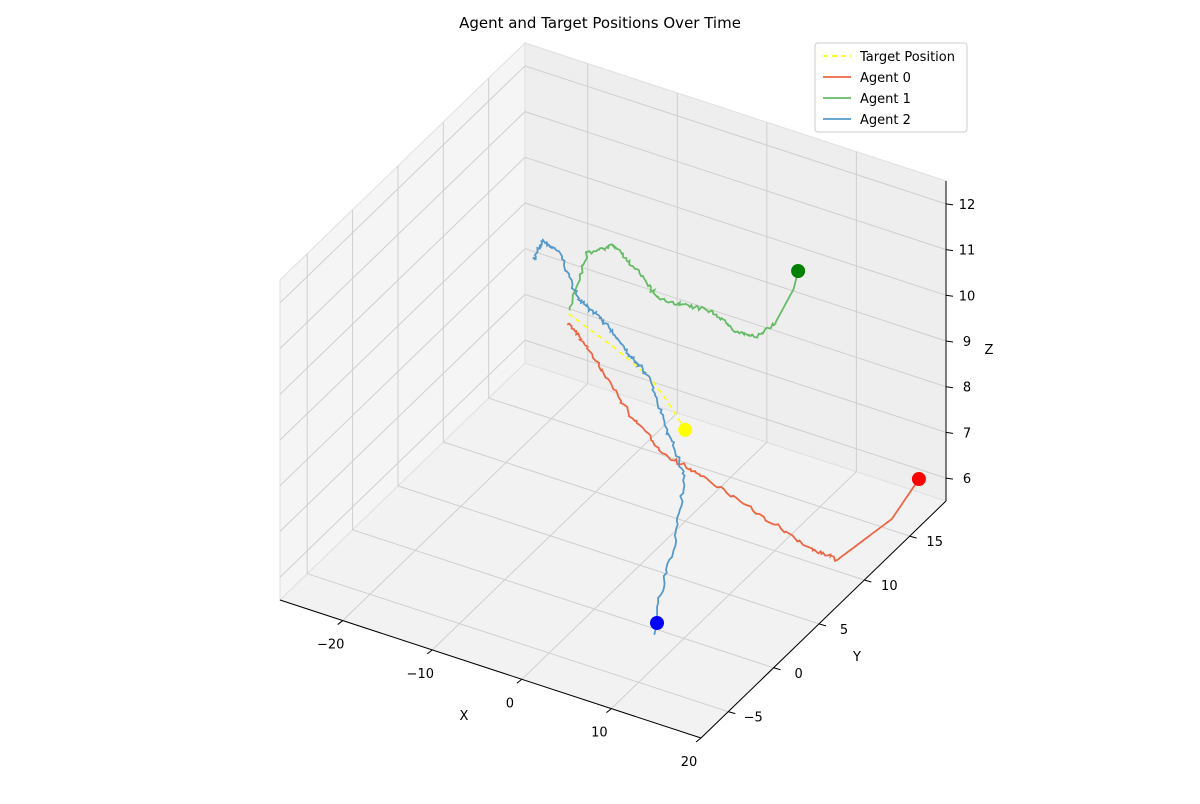 The height and width of the screenshot is (804, 1200). Describe the element at coordinates (989, 350) in the screenshot. I see `z-axis-label: Z` at that location.